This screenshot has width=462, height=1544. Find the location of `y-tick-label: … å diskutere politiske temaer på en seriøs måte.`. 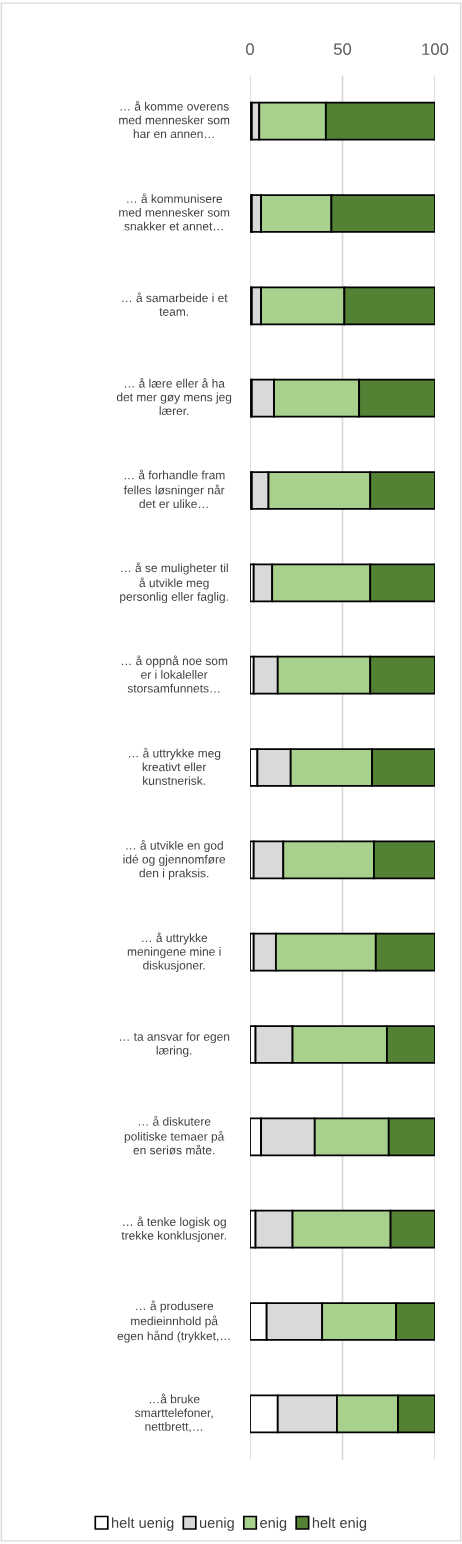

y-tick-label: … å diskutere politiske temaer på en seriøs måte. is located at coordinates (174, 1135).